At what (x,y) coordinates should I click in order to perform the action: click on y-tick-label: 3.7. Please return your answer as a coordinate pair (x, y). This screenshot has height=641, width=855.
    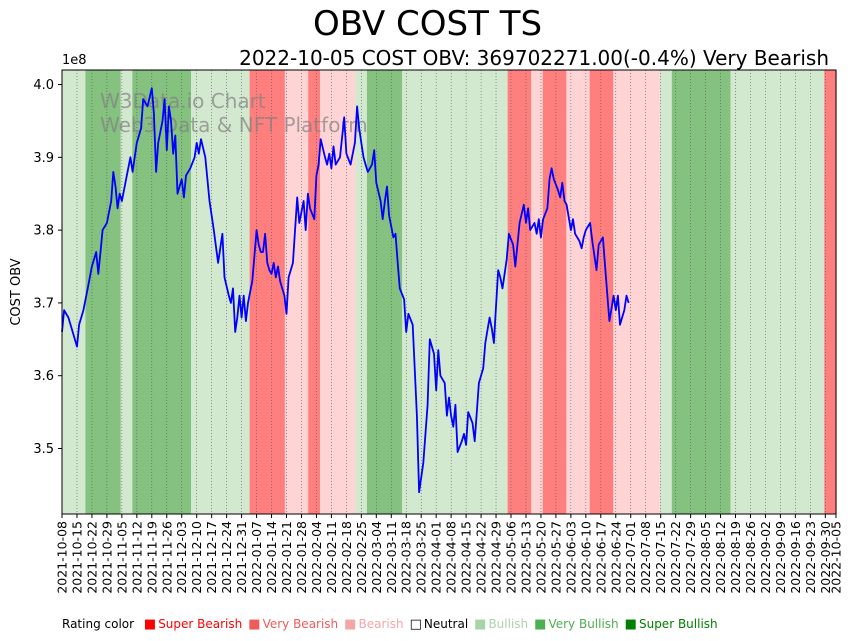
    Looking at the image, I should click on (43, 303).